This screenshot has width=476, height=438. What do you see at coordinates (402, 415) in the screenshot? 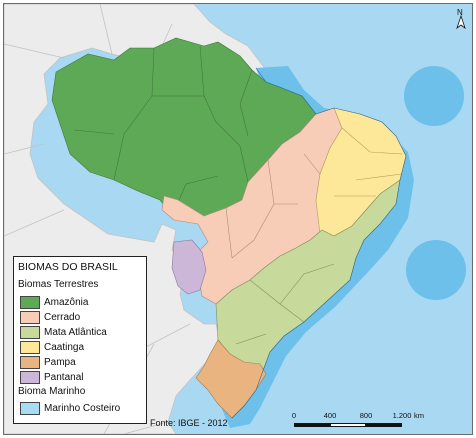
I see `scale-tick: 1.200` at bounding box center [402, 415].